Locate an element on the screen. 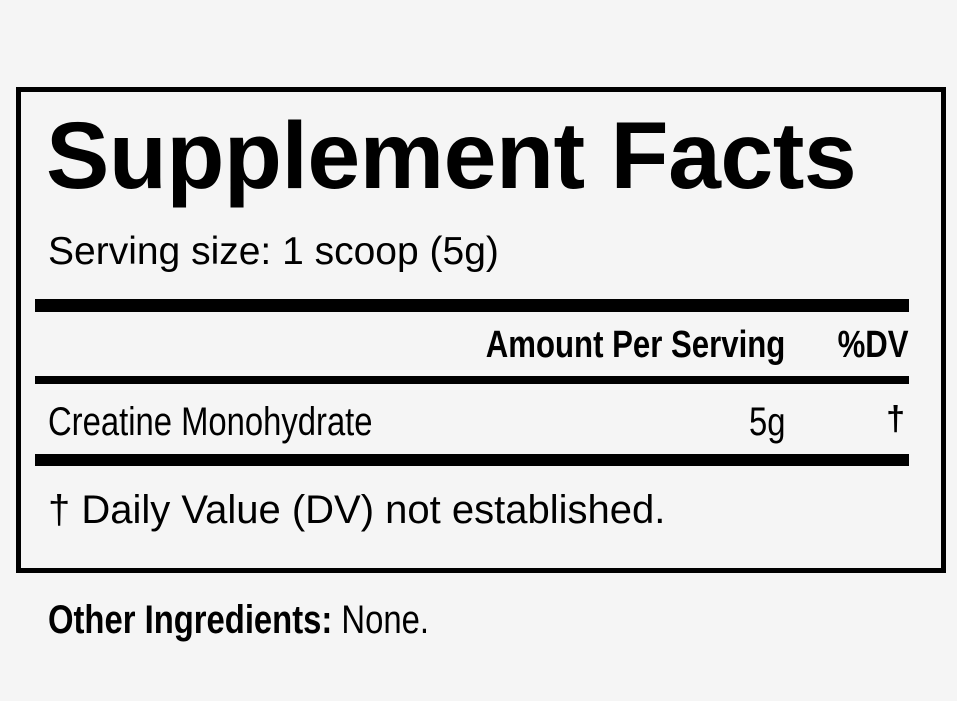 This screenshot has height=701, width=957. serving-size: Serving size: 1 scoop (5g) is located at coordinates (273, 251).